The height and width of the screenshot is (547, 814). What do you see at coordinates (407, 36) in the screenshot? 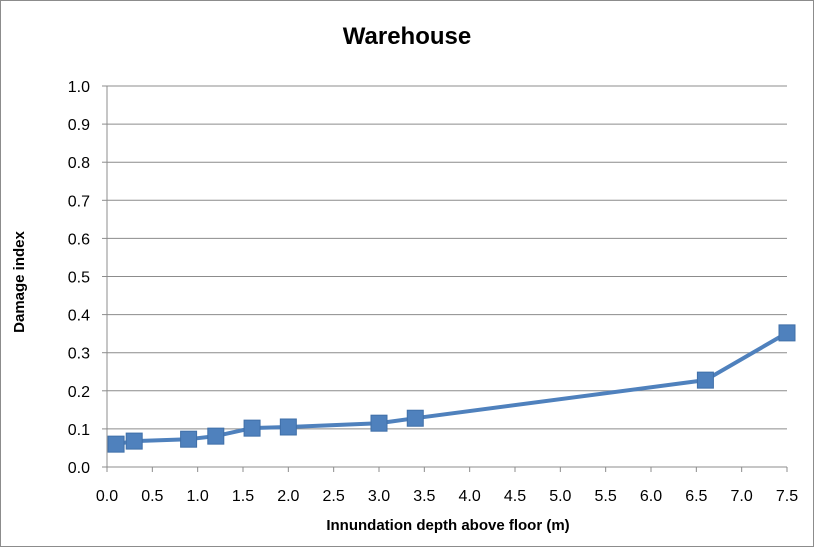
I see `chart-title: Warehouse` at bounding box center [407, 36].